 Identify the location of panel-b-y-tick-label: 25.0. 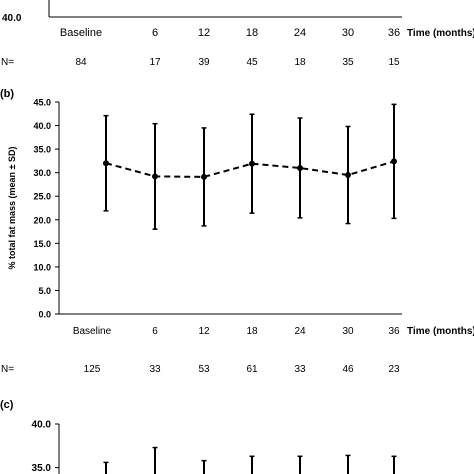
(42, 197).